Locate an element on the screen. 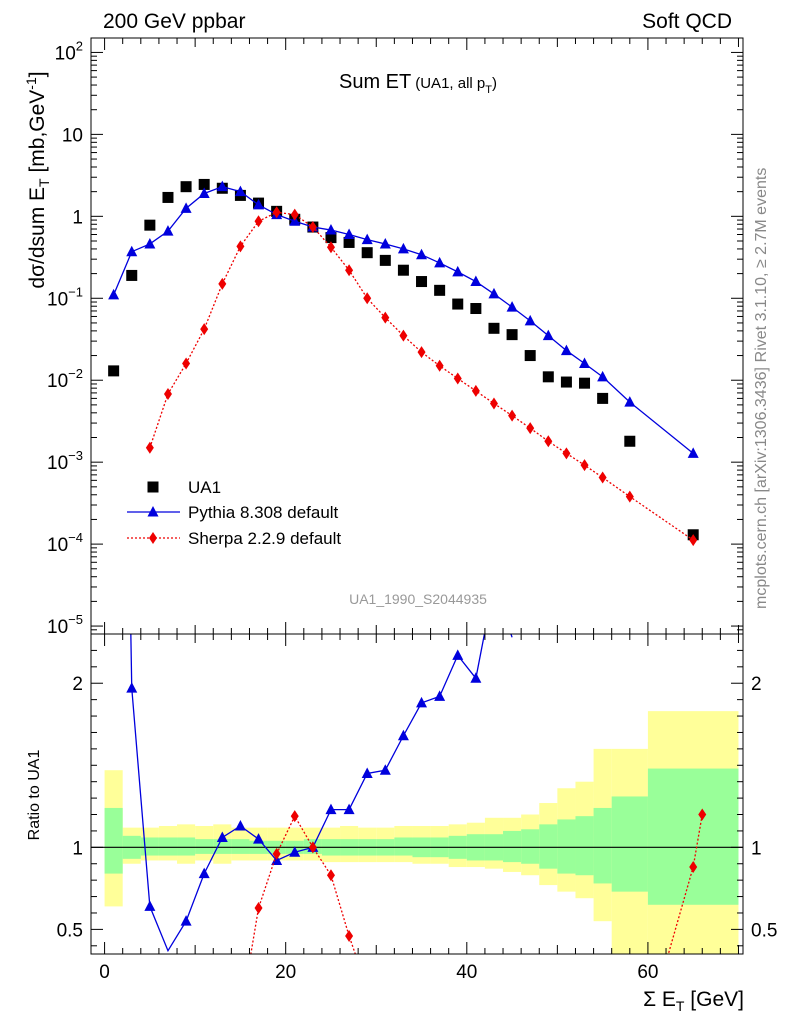  ratio-y-tick-label: 1 is located at coordinates (77, 848).